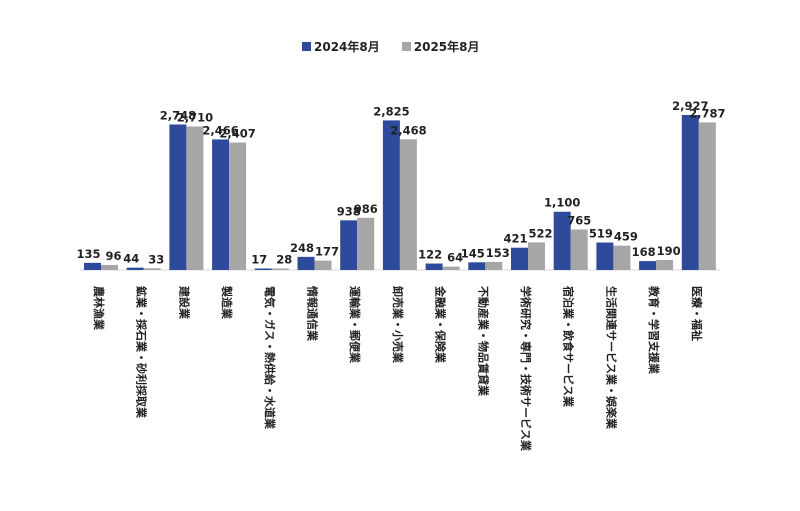  Describe the element at coordinates (483, 341) in the screenshot. I see `category-label-9: 不動産業・物品賃貸業` at that location.